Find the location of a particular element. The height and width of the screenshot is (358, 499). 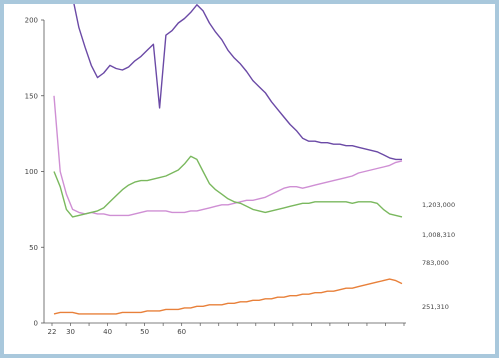

x-tick-label: 50 is located at coordinates (144, 332).